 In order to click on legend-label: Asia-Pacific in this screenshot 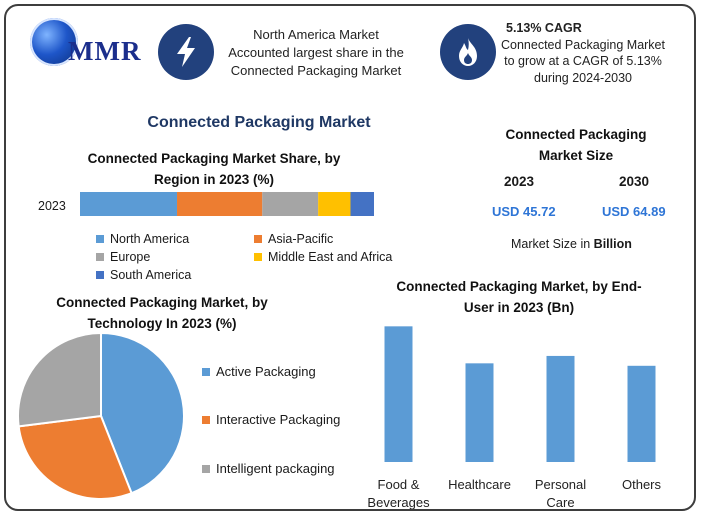, I will do `click(301, 239)`.